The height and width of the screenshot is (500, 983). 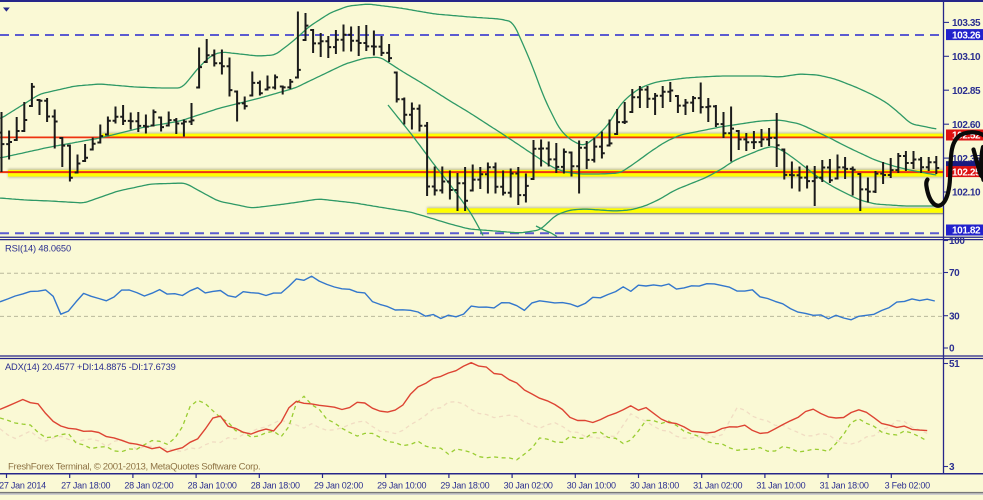 I want to click on svg-text:ADX(14) 20.4577 +DI:14.8875 -D: ADX(14) 20.4577 +DI:14.8875 -DI:17.6739, so click(x=90, y=367).